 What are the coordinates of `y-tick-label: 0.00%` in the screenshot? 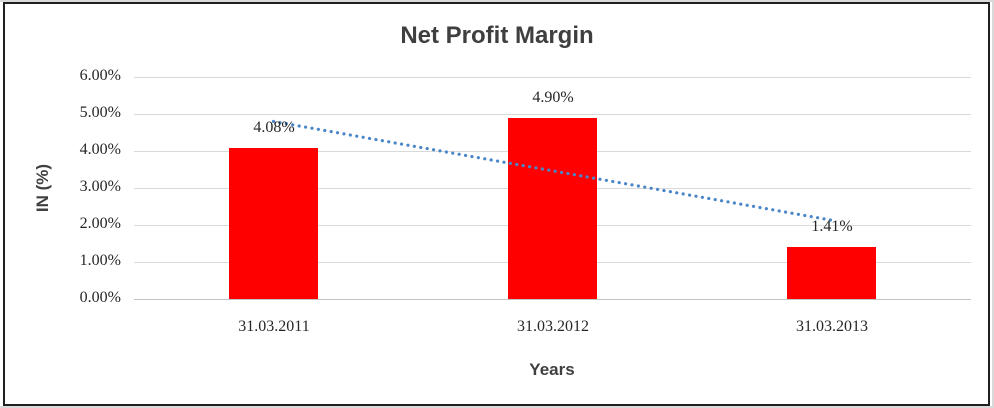 It's located at (100, 297).